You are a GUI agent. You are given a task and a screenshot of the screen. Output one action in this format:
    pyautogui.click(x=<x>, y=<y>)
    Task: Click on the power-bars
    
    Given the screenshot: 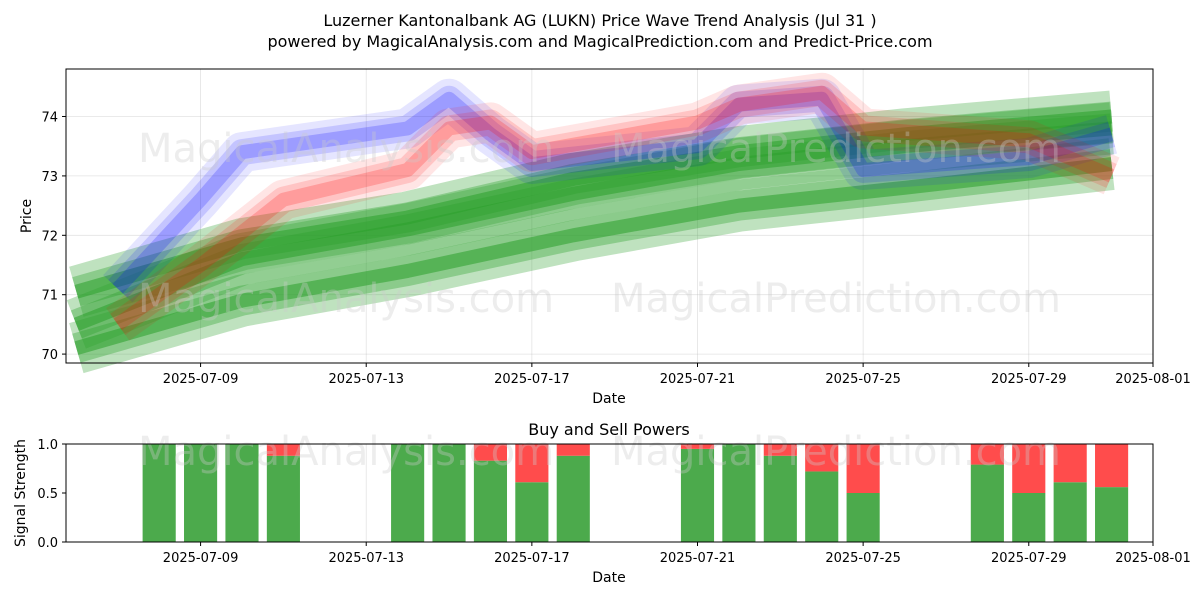 What is the action you would take?
    pyautogui.click(x=635, y=493)
    